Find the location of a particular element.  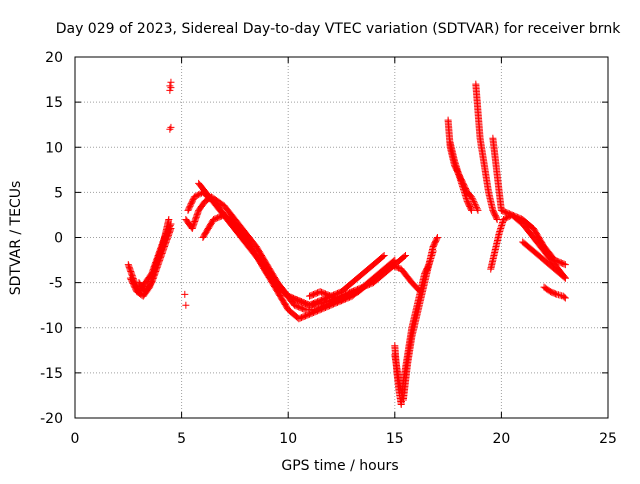

y-tick-label: 0 is located at coordinates (58, 239).